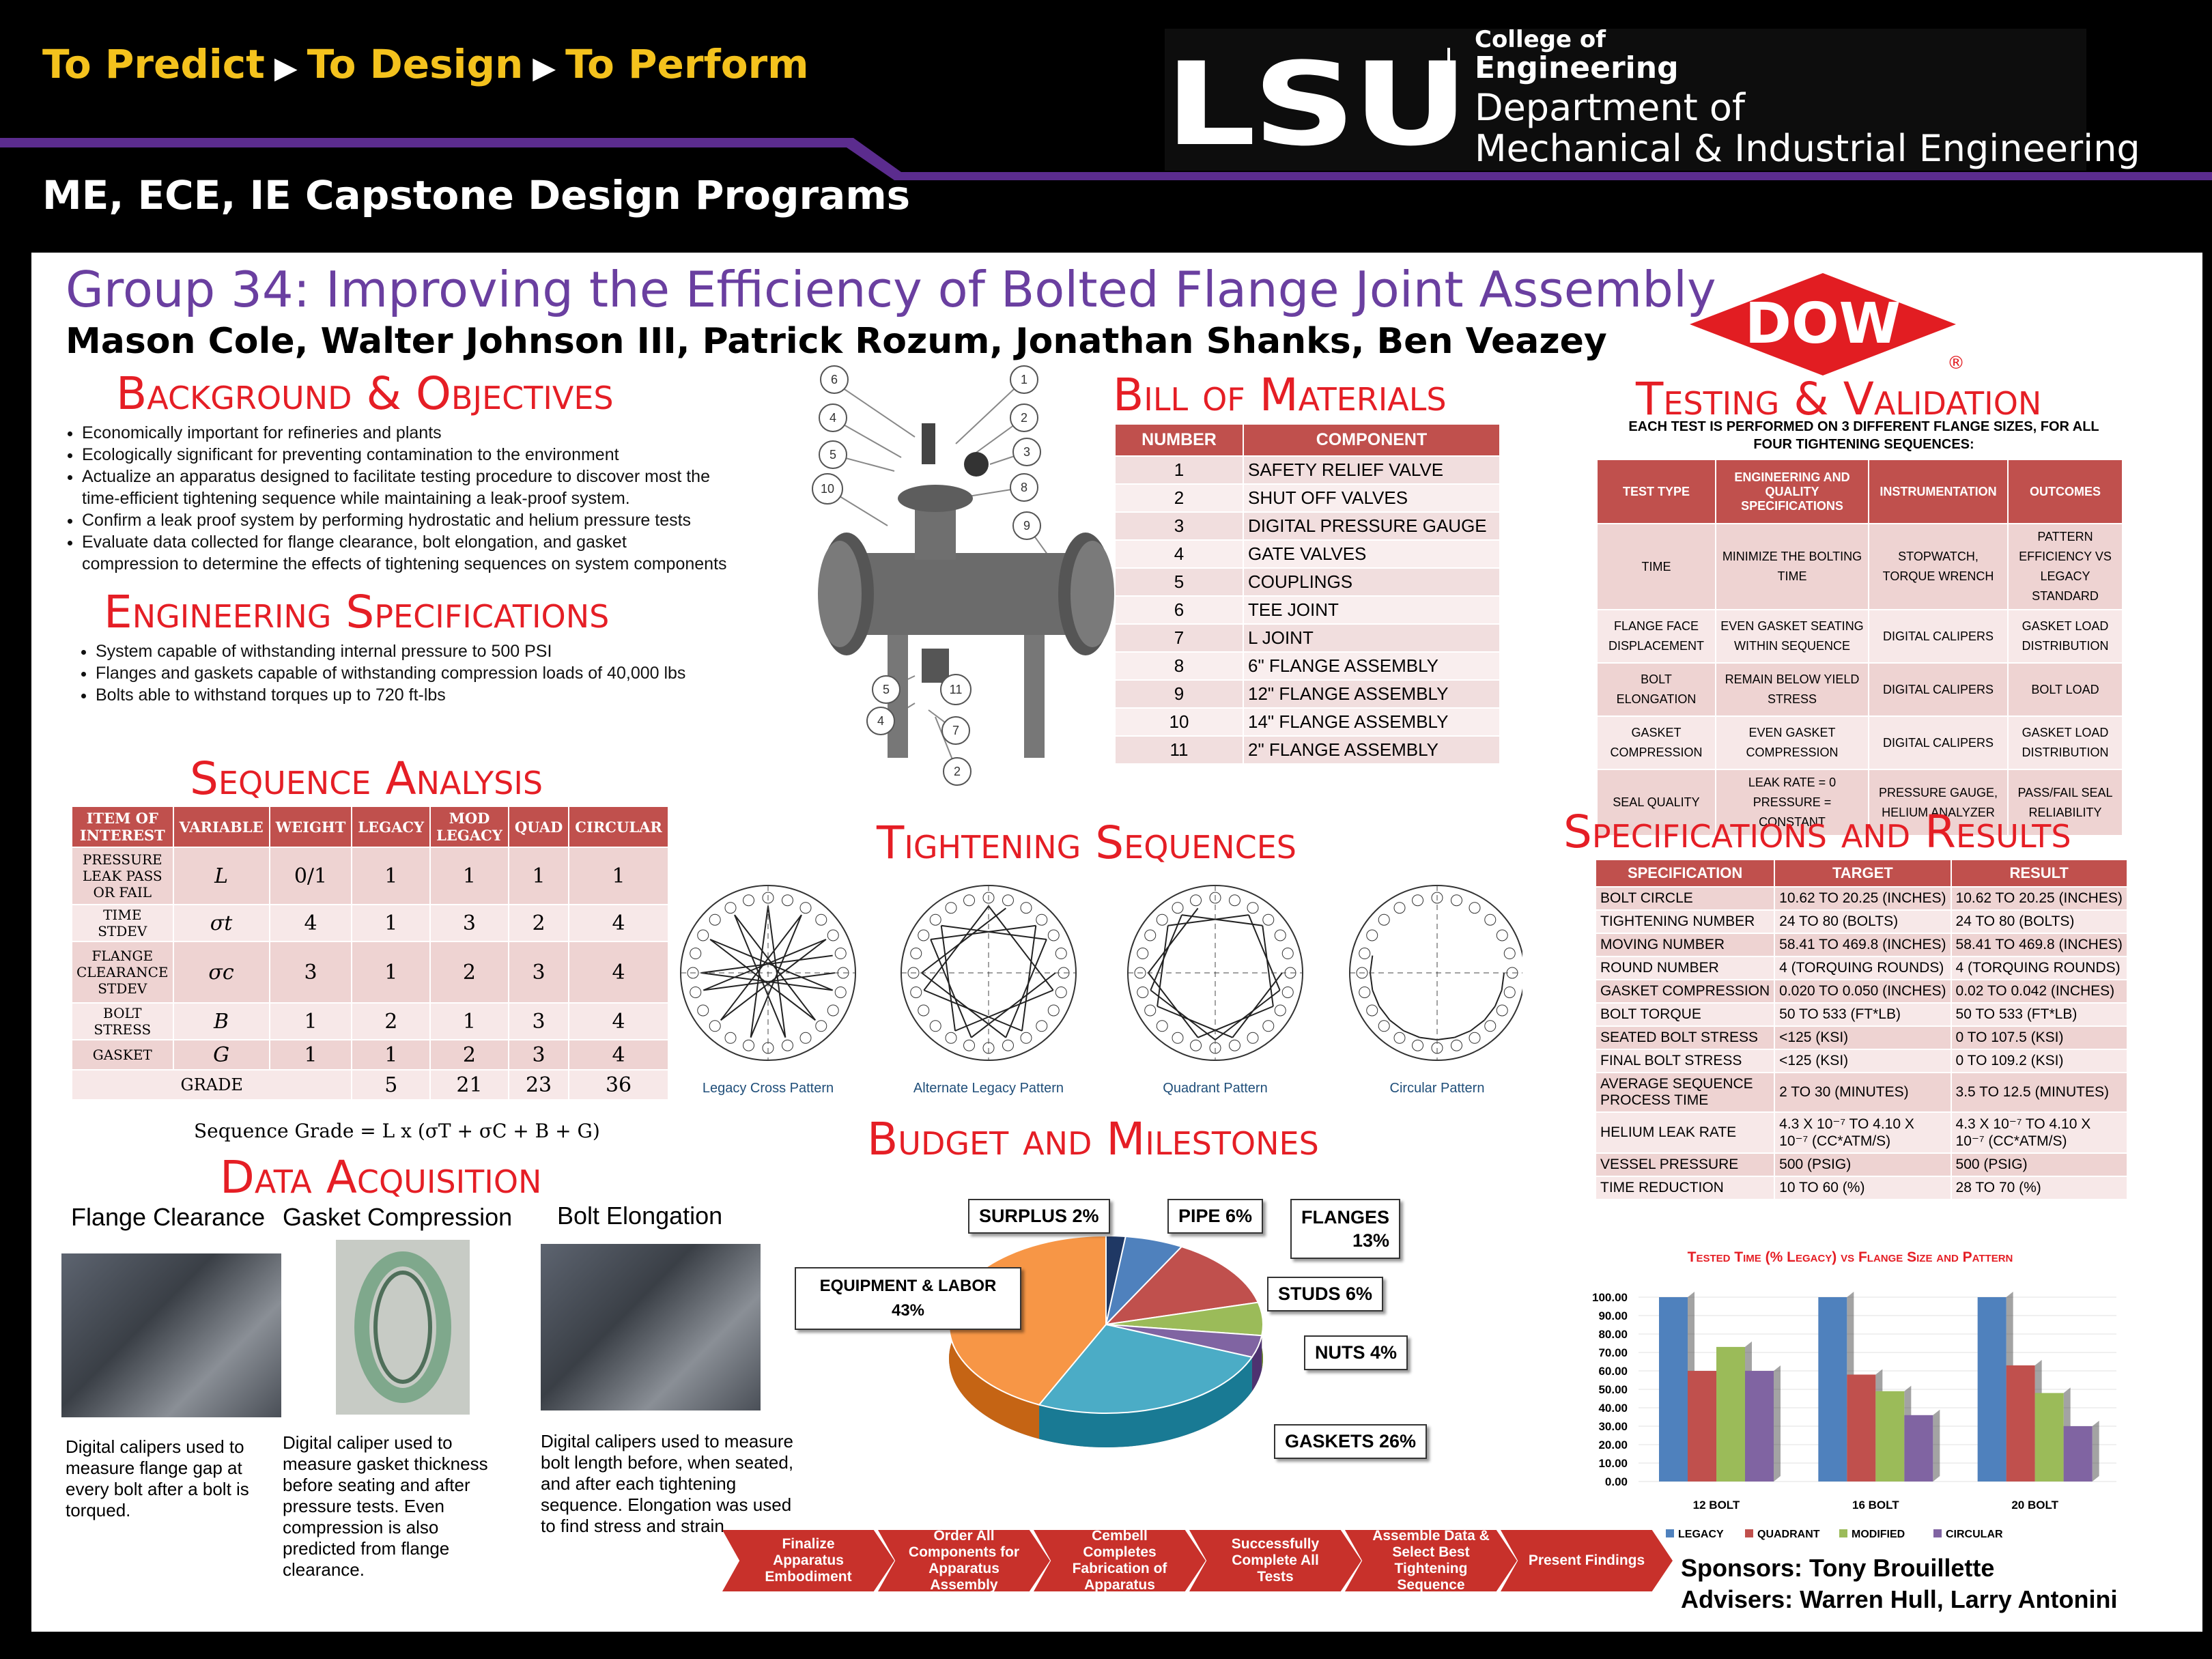  I want to click on col-header: SPECIFICATION, so click(1685, 873).